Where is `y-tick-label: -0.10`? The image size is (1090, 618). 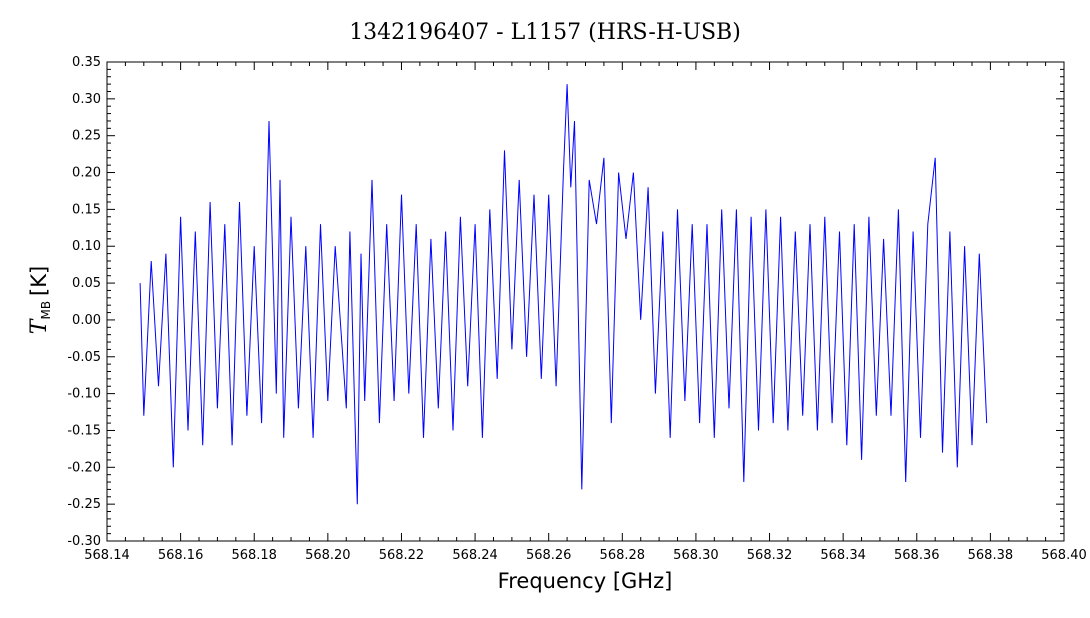 y-tick-label: -0.10 is located at coordinates (84, 394).